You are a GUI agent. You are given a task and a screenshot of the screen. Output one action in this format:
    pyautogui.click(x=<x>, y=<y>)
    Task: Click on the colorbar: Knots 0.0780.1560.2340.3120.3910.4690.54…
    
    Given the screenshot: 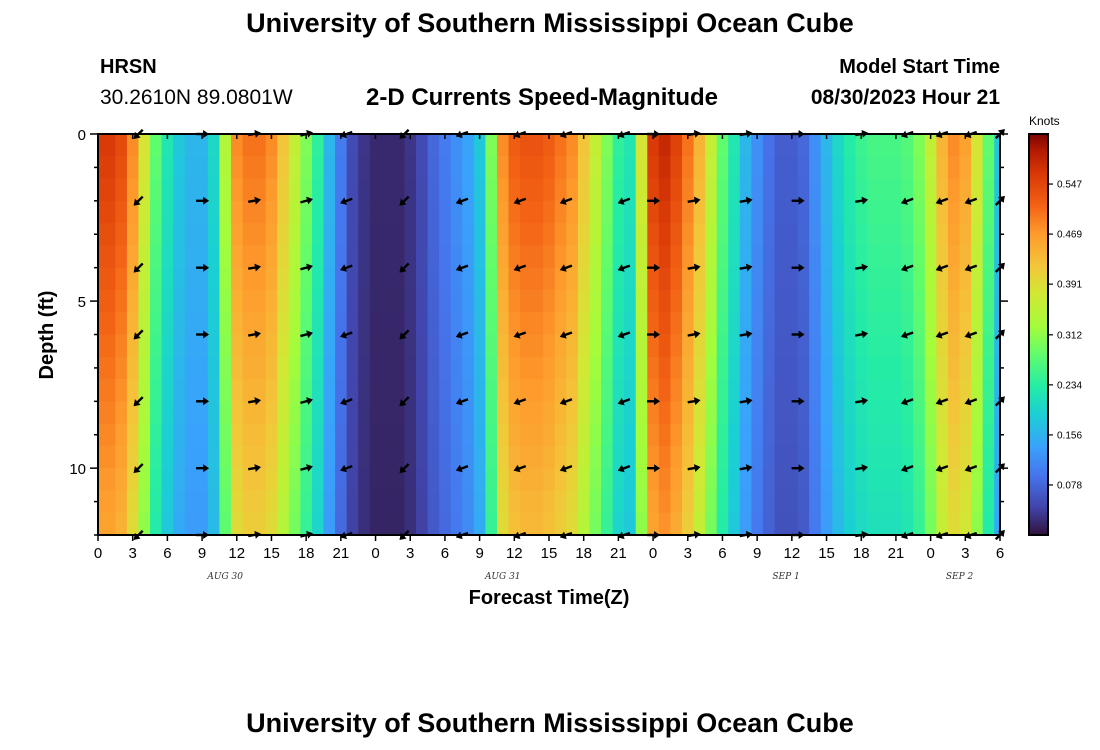 What is the action you would take?
    pyautogui.click(x=1055, y=325)
    